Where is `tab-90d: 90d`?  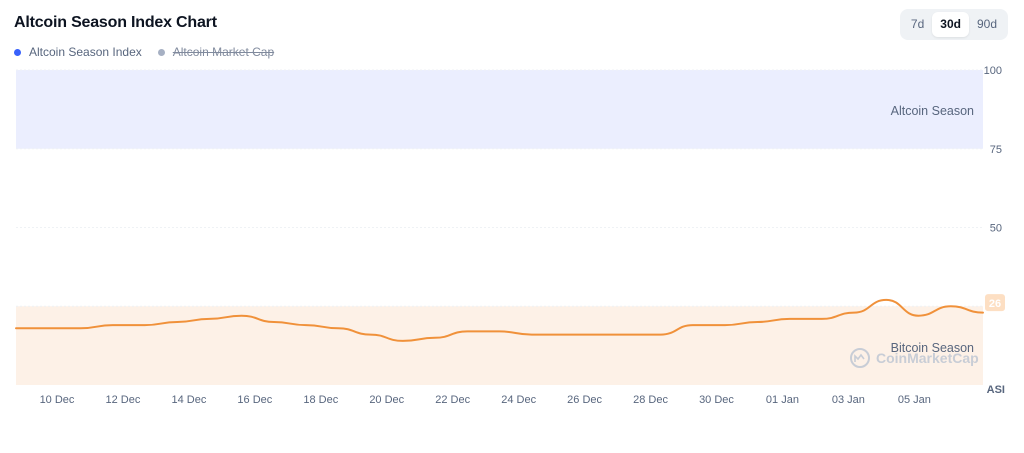
tab-90d: 90d is located at coordinates (986, 24).